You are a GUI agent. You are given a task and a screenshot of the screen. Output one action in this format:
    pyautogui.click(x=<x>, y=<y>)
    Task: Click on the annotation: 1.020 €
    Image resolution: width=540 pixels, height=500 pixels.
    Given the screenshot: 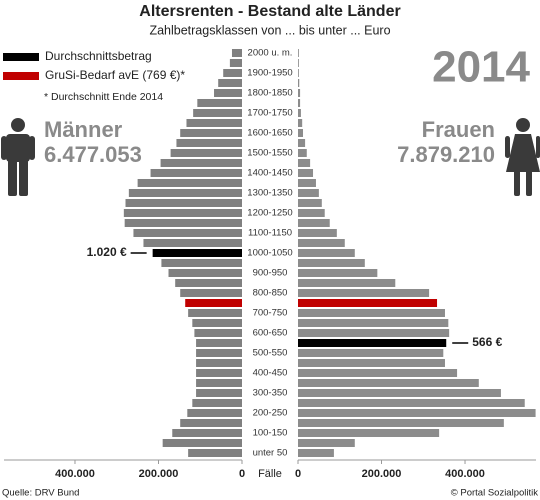 What is the action you would take?
    pyautogui.click(x=107, y=252)
    